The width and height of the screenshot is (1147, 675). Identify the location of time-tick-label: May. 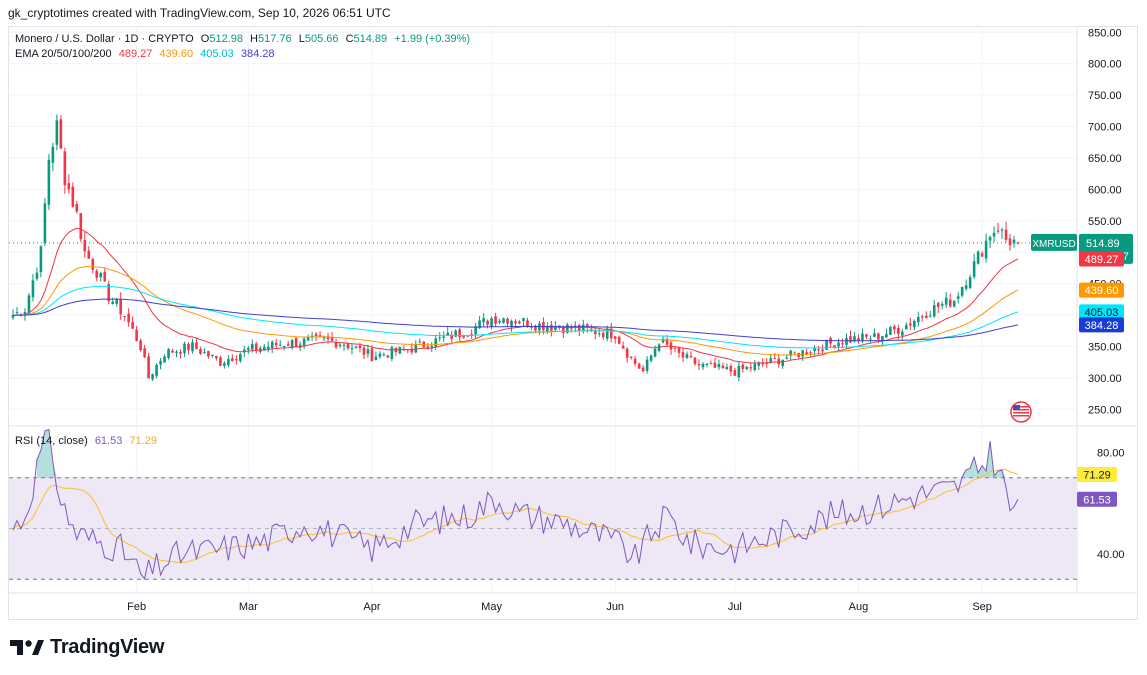
(491, 607).